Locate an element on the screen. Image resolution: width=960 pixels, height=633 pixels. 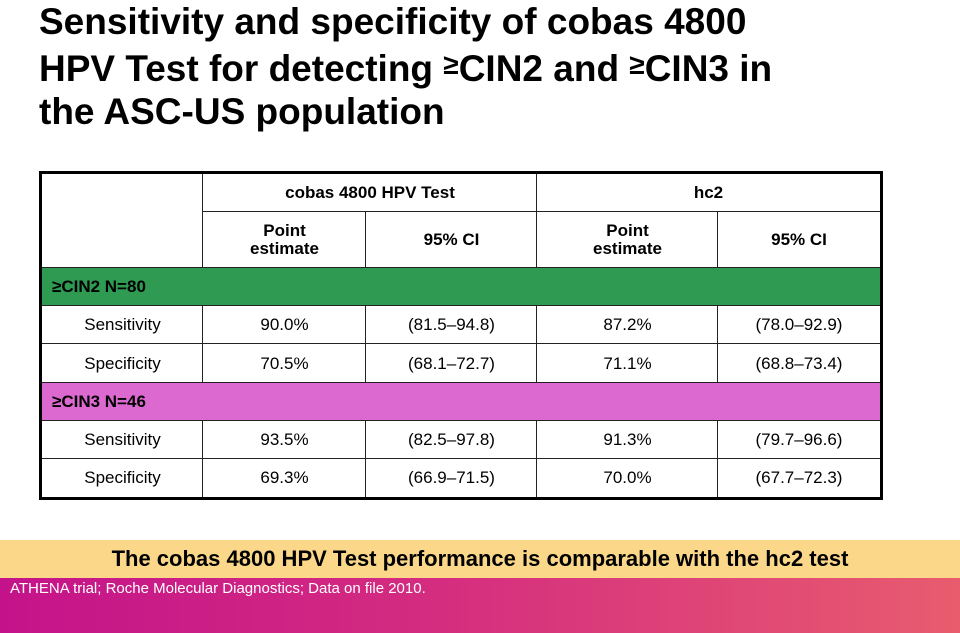
cobas-ci-value: (82.5–97.8) is located at coordinates (451, 439).